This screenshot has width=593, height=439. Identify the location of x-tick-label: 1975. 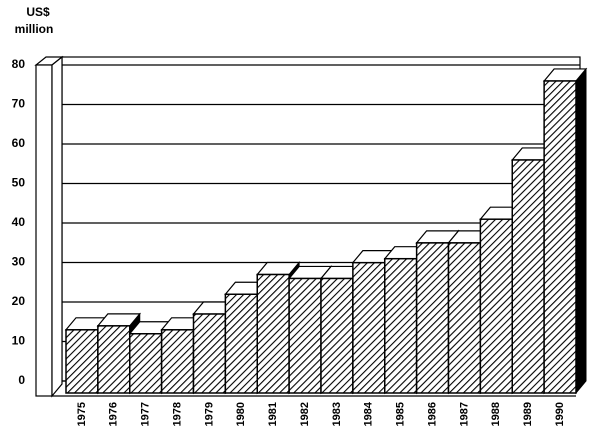
(82, 414).